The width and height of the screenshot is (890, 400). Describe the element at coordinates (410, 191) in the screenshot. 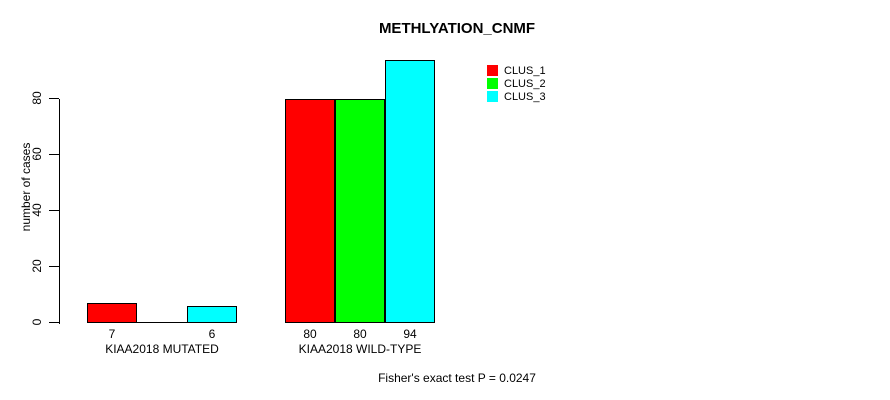

I see `bar-clus_3-group2` at that location.